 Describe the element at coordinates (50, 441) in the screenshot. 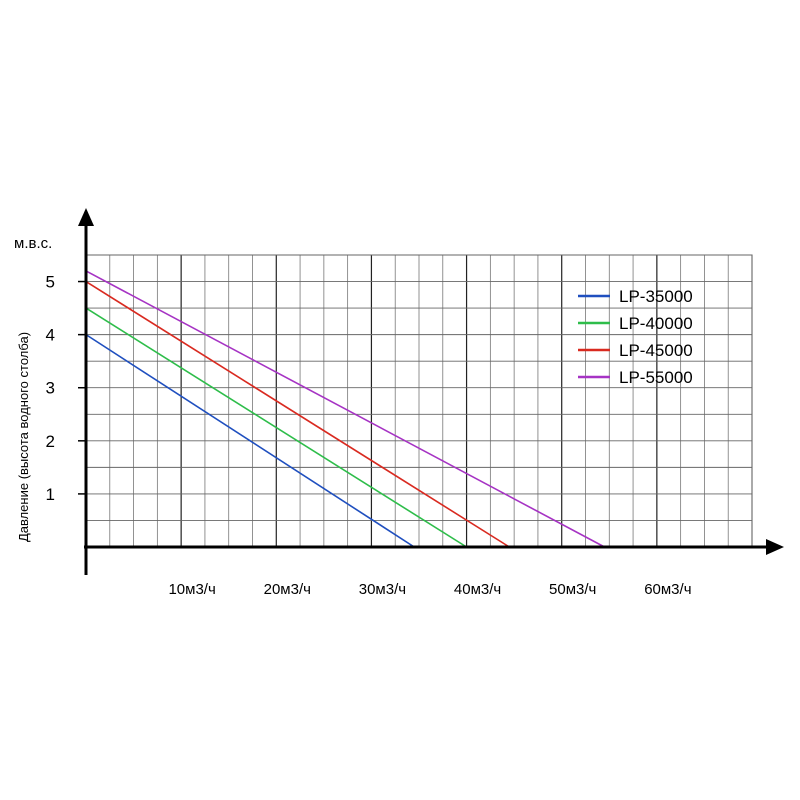

I see `y-tick-label: 2` at that location.